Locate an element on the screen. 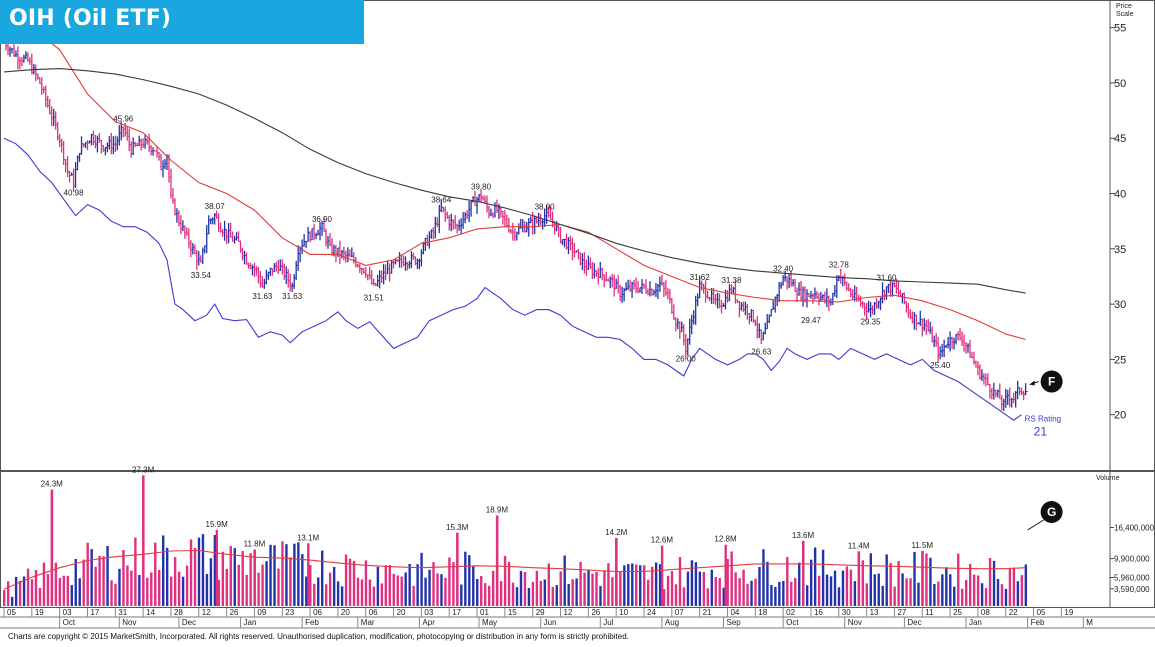  volume-peak-label: 12.8M is located at coordinates (725, 539).